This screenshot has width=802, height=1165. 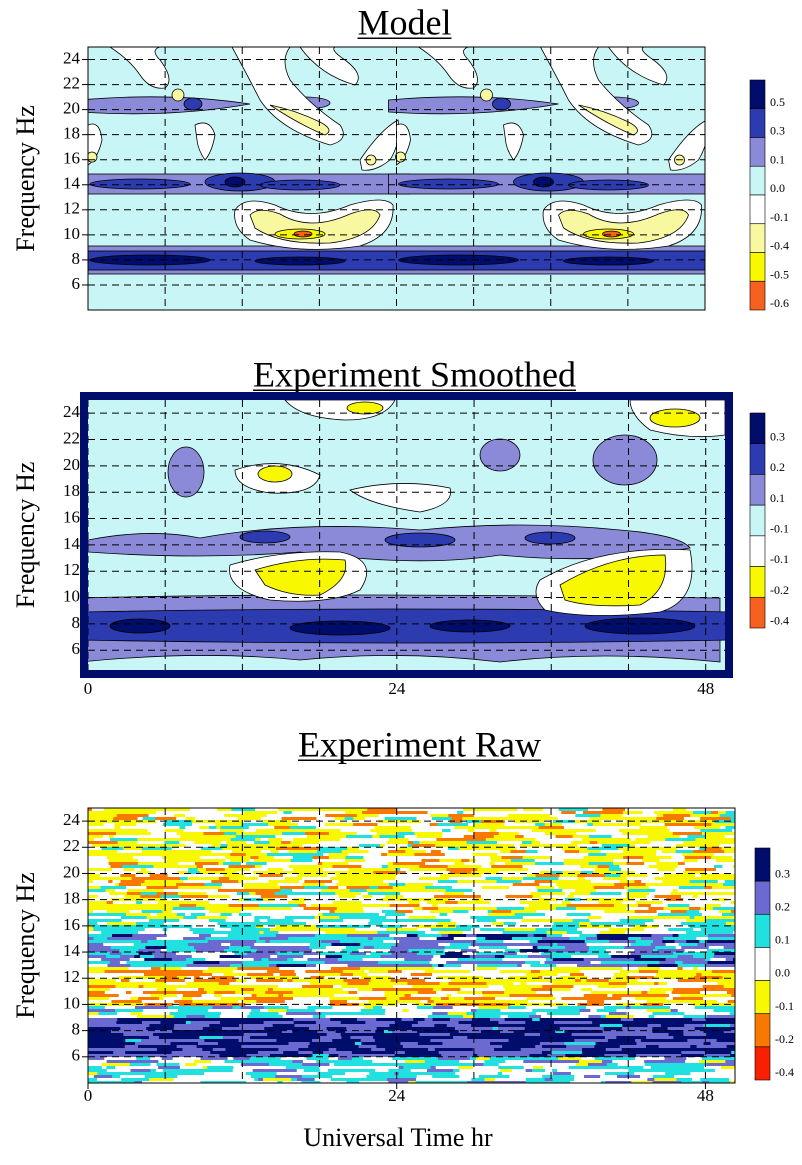 What do you see at coordinates (71, 845) in the screenshot?
I see `y-tick-label: 22` at bounding box center [71, 845].